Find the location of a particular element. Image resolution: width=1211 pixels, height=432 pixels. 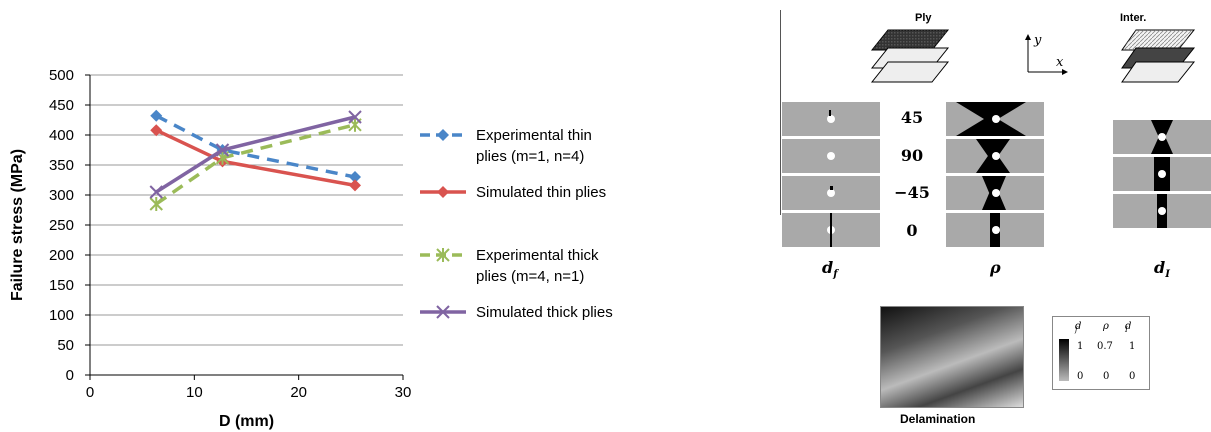

y-tick-label: 0 is located at coordinates (70, 375).